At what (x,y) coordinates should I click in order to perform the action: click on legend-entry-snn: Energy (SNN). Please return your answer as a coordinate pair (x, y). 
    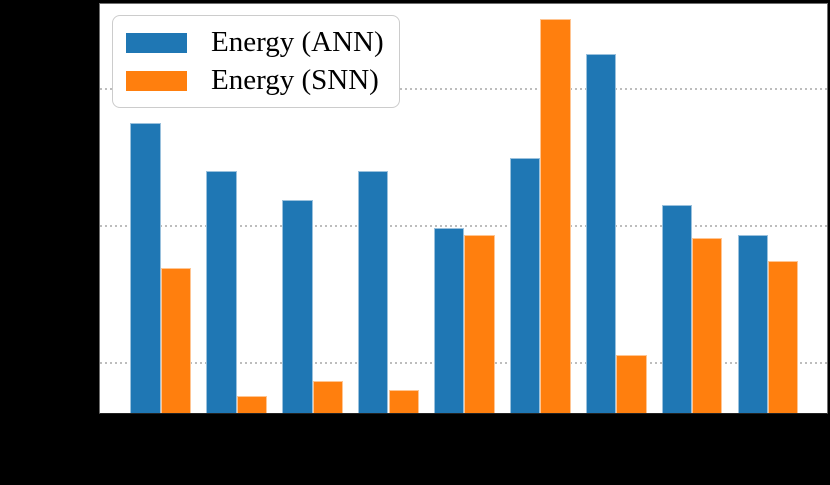
    Looking at the image, I should click on (262, 80).